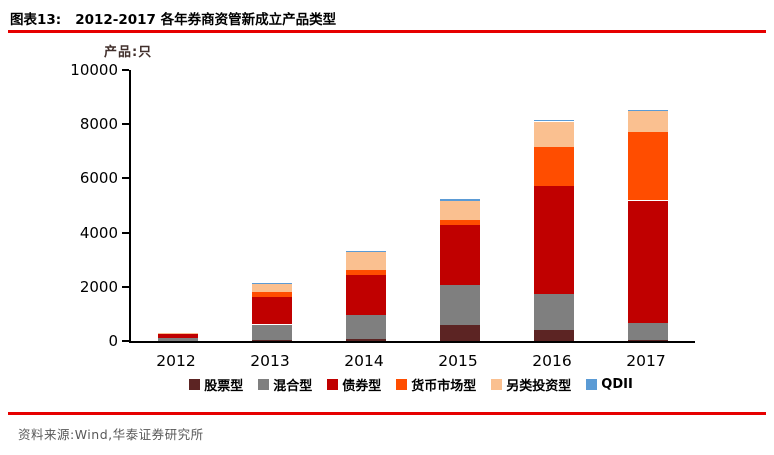  I want to click on bar-segment-2013-另类投资型, so click(272, 288).